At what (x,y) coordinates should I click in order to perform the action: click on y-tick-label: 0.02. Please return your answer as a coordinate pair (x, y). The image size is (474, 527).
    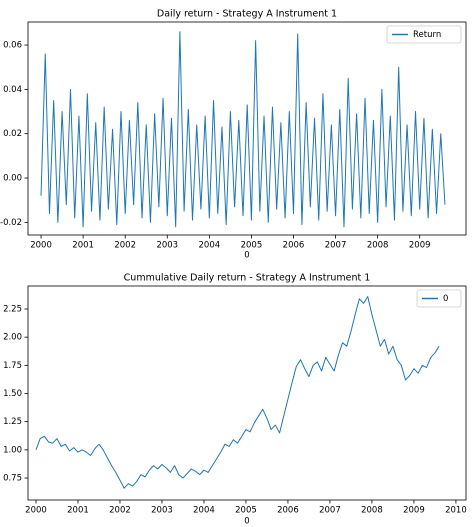
    Looking at the image, I should click on (12, 134).